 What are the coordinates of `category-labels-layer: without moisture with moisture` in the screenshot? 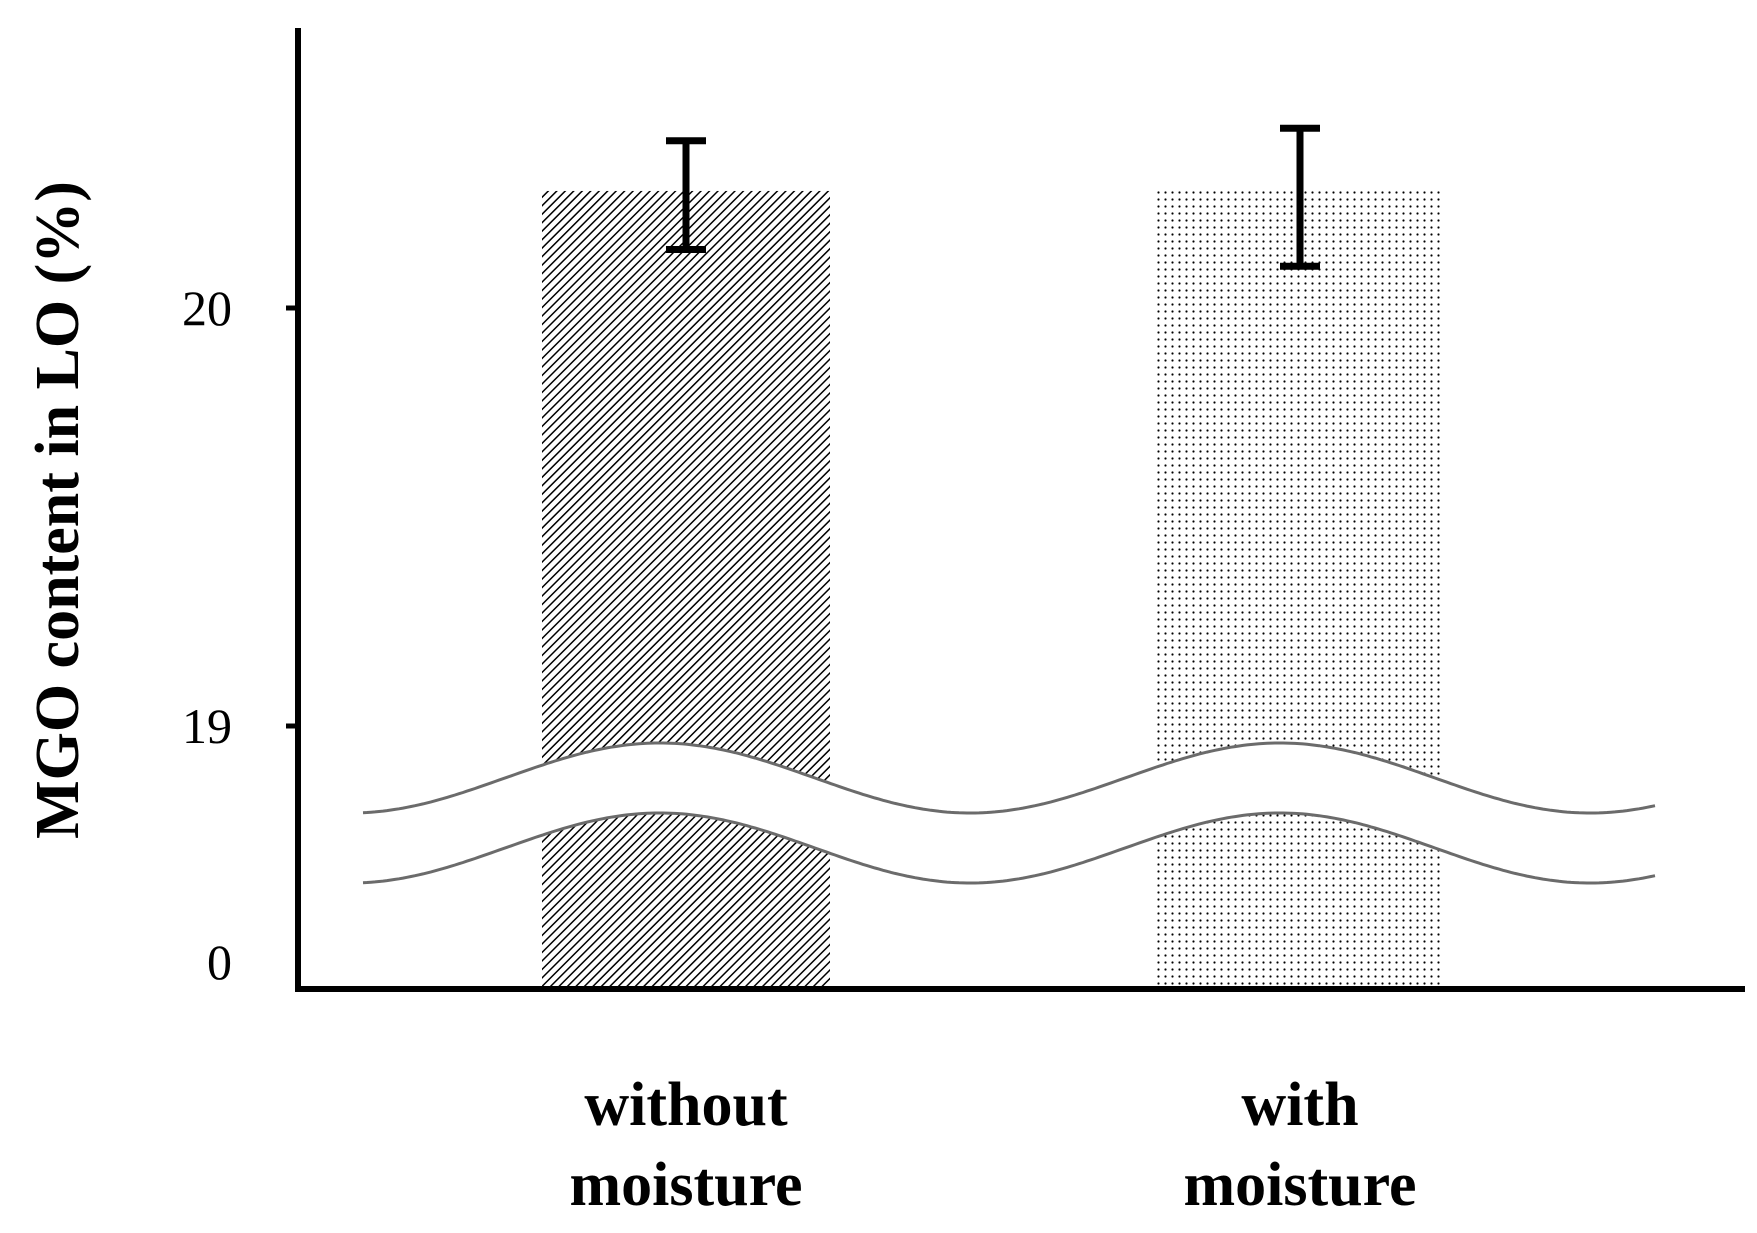 It's located at (992, 1145).